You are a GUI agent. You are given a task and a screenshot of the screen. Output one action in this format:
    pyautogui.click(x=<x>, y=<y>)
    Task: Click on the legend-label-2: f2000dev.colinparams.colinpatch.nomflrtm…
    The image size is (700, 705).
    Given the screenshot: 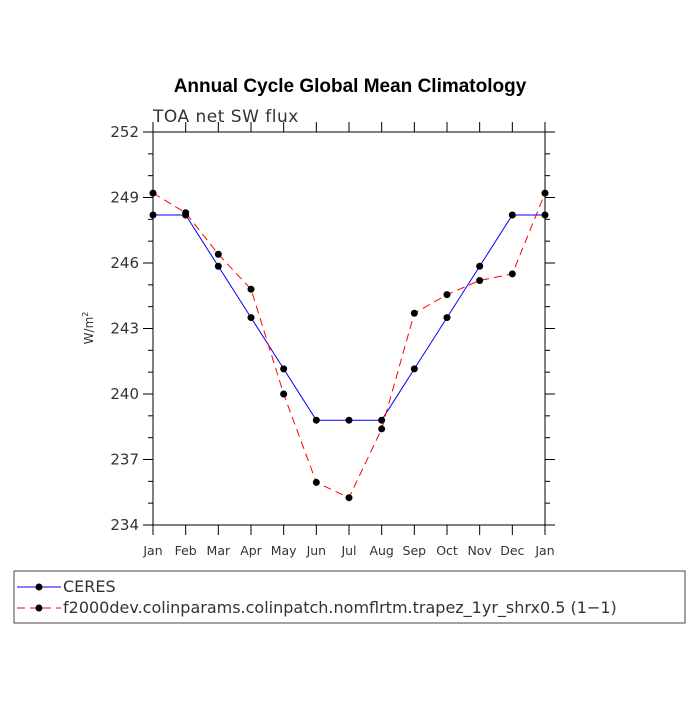 What is the action you would take?
    pyautogui.click(x=340, y=608)
    